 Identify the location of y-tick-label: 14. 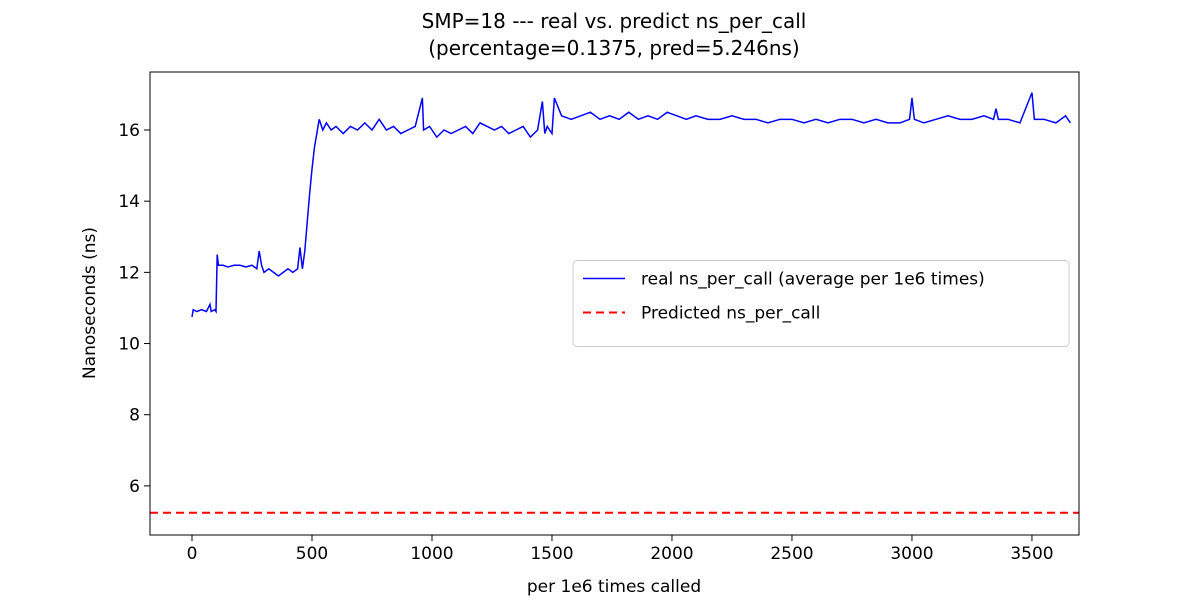
(129, 202).